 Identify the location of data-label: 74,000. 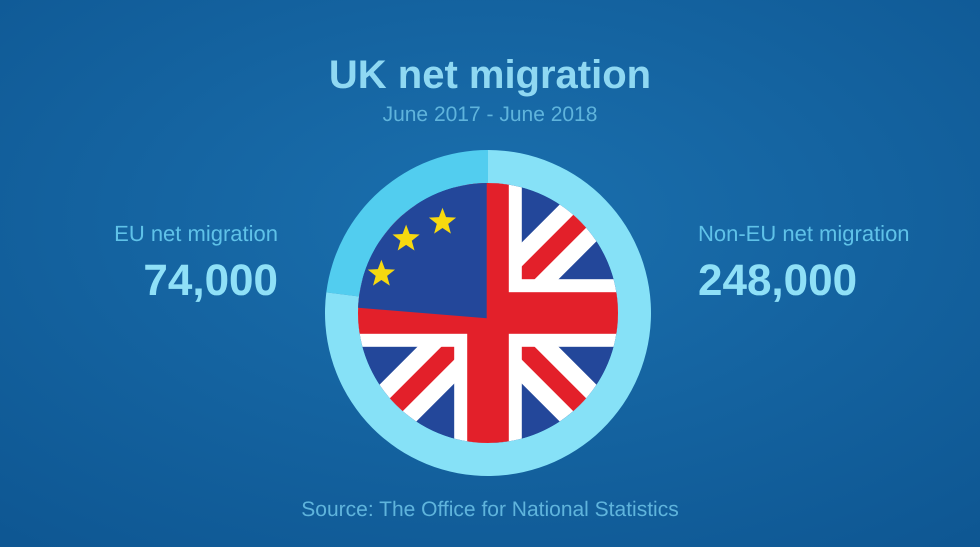
(210, 280).